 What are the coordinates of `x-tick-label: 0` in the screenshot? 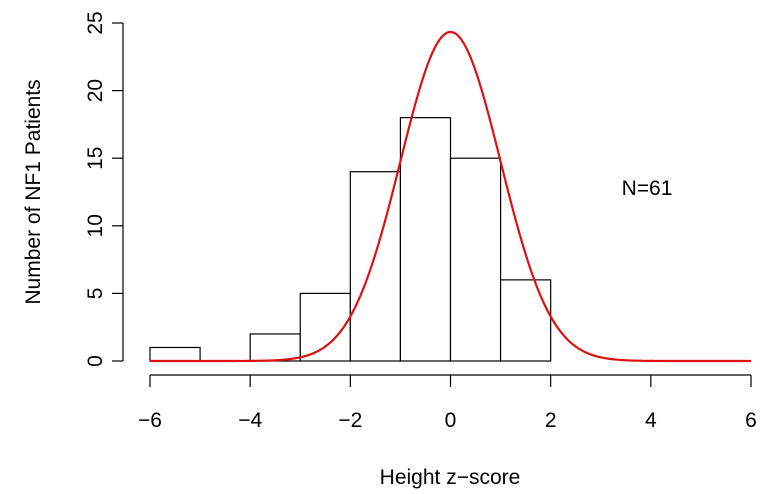 It's located at (451, 420).